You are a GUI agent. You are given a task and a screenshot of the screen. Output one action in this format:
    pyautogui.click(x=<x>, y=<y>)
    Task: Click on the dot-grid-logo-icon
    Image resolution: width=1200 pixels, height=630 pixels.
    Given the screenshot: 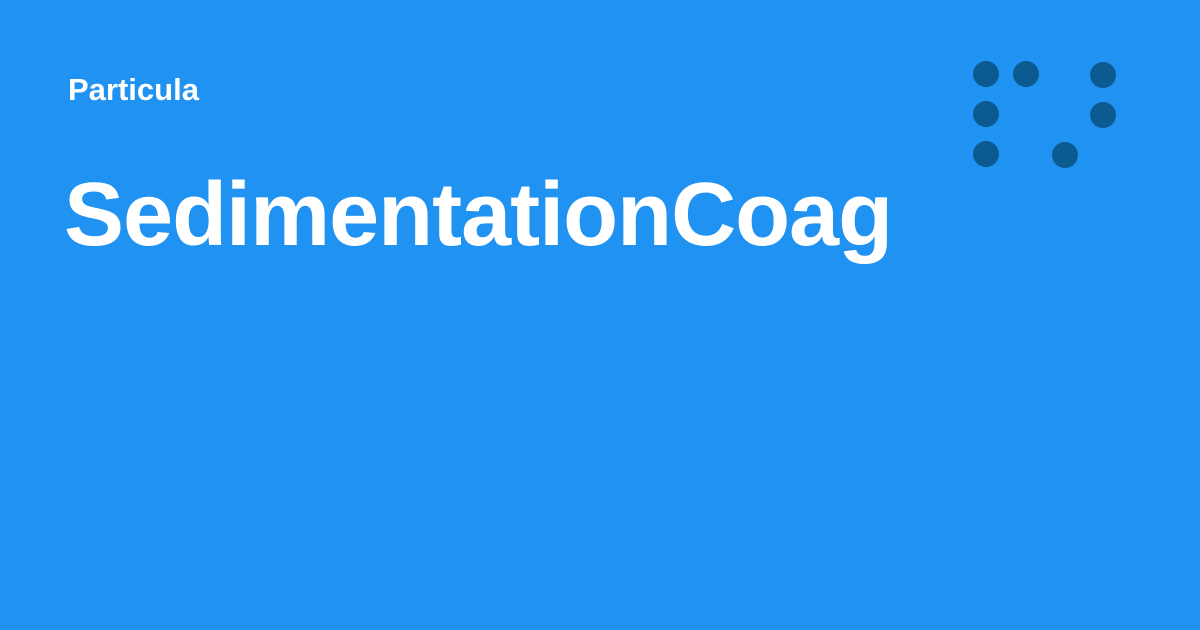 What is the action you would take?
    pyautogui.click(x=1044, y=114)
    